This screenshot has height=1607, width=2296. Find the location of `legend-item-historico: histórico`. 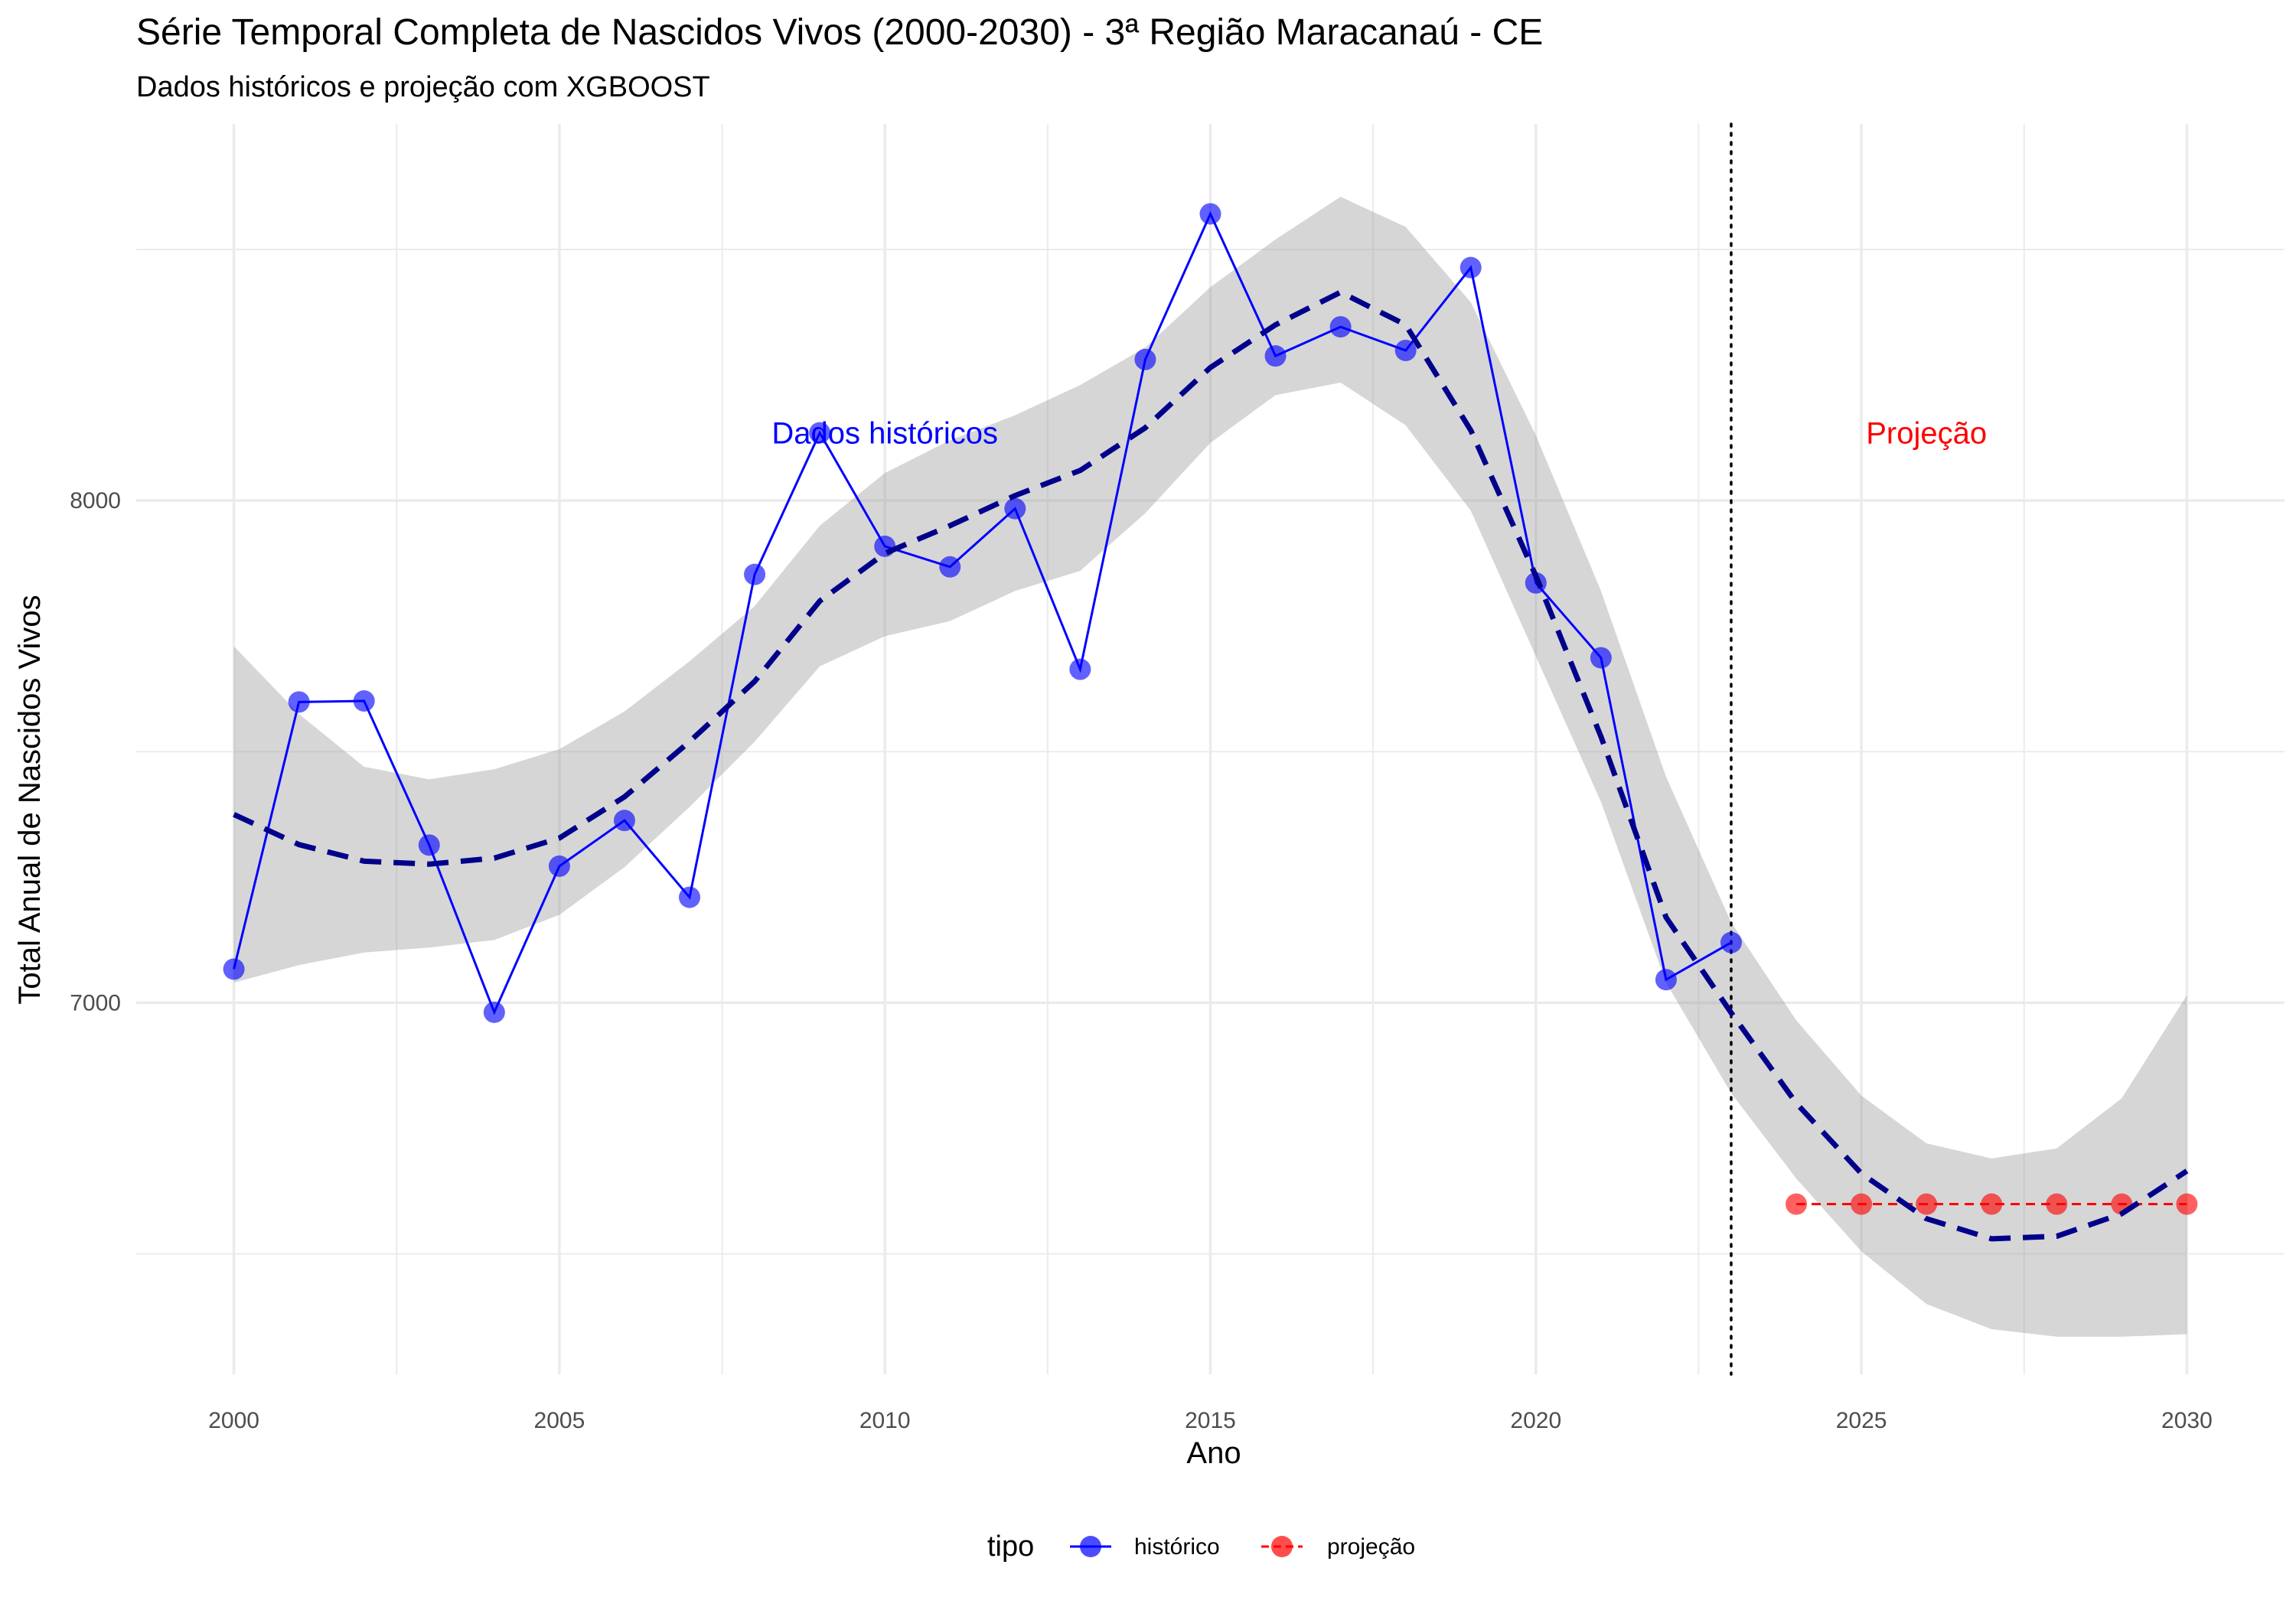

legend-item-historico: histórico is located at coordinates (1145, 1547).